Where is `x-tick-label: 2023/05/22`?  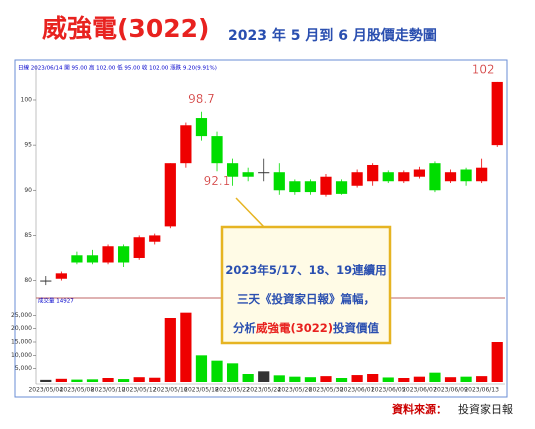
x-tick-label: 2023/05/22 is located at coordinates (232, 390).